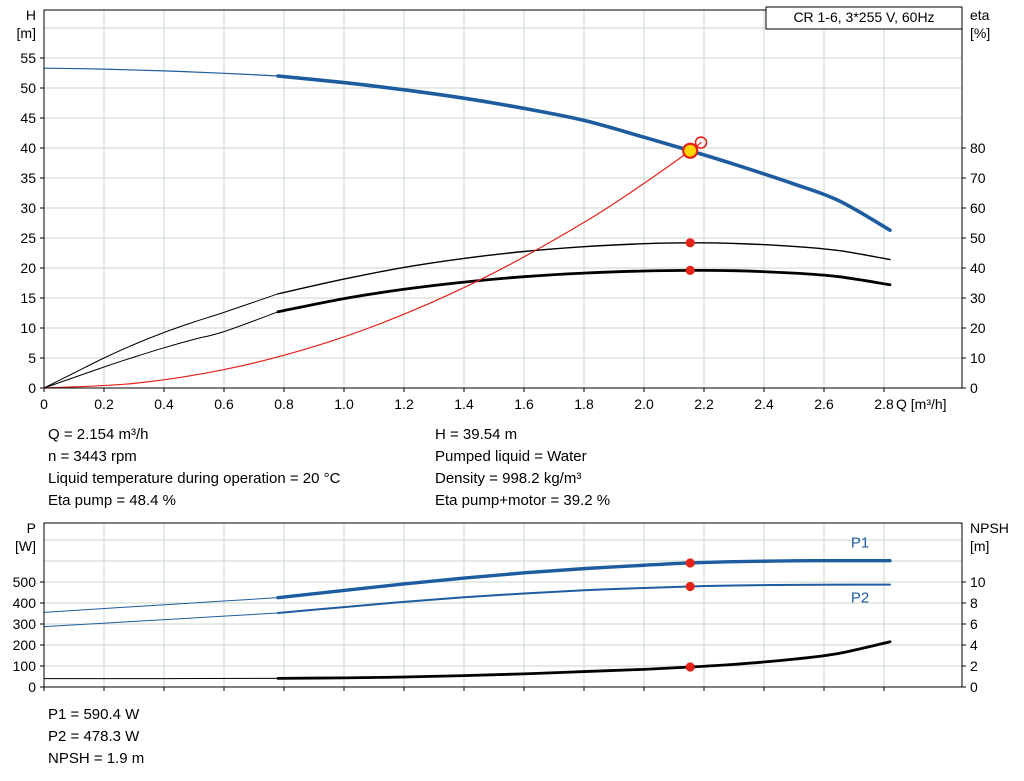 The width and height of the screenshot is (1024, 781). I want to click on annotation-head: H = 39.54 m, so click(476, 434).